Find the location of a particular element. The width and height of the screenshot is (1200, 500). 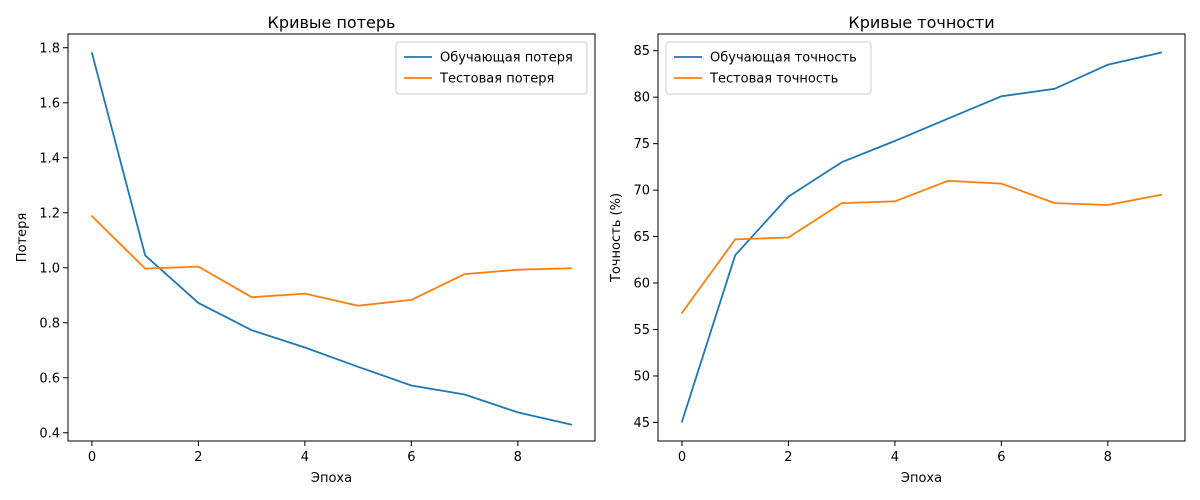

loss-chart-legend-box is located at coordinates (491, 68).